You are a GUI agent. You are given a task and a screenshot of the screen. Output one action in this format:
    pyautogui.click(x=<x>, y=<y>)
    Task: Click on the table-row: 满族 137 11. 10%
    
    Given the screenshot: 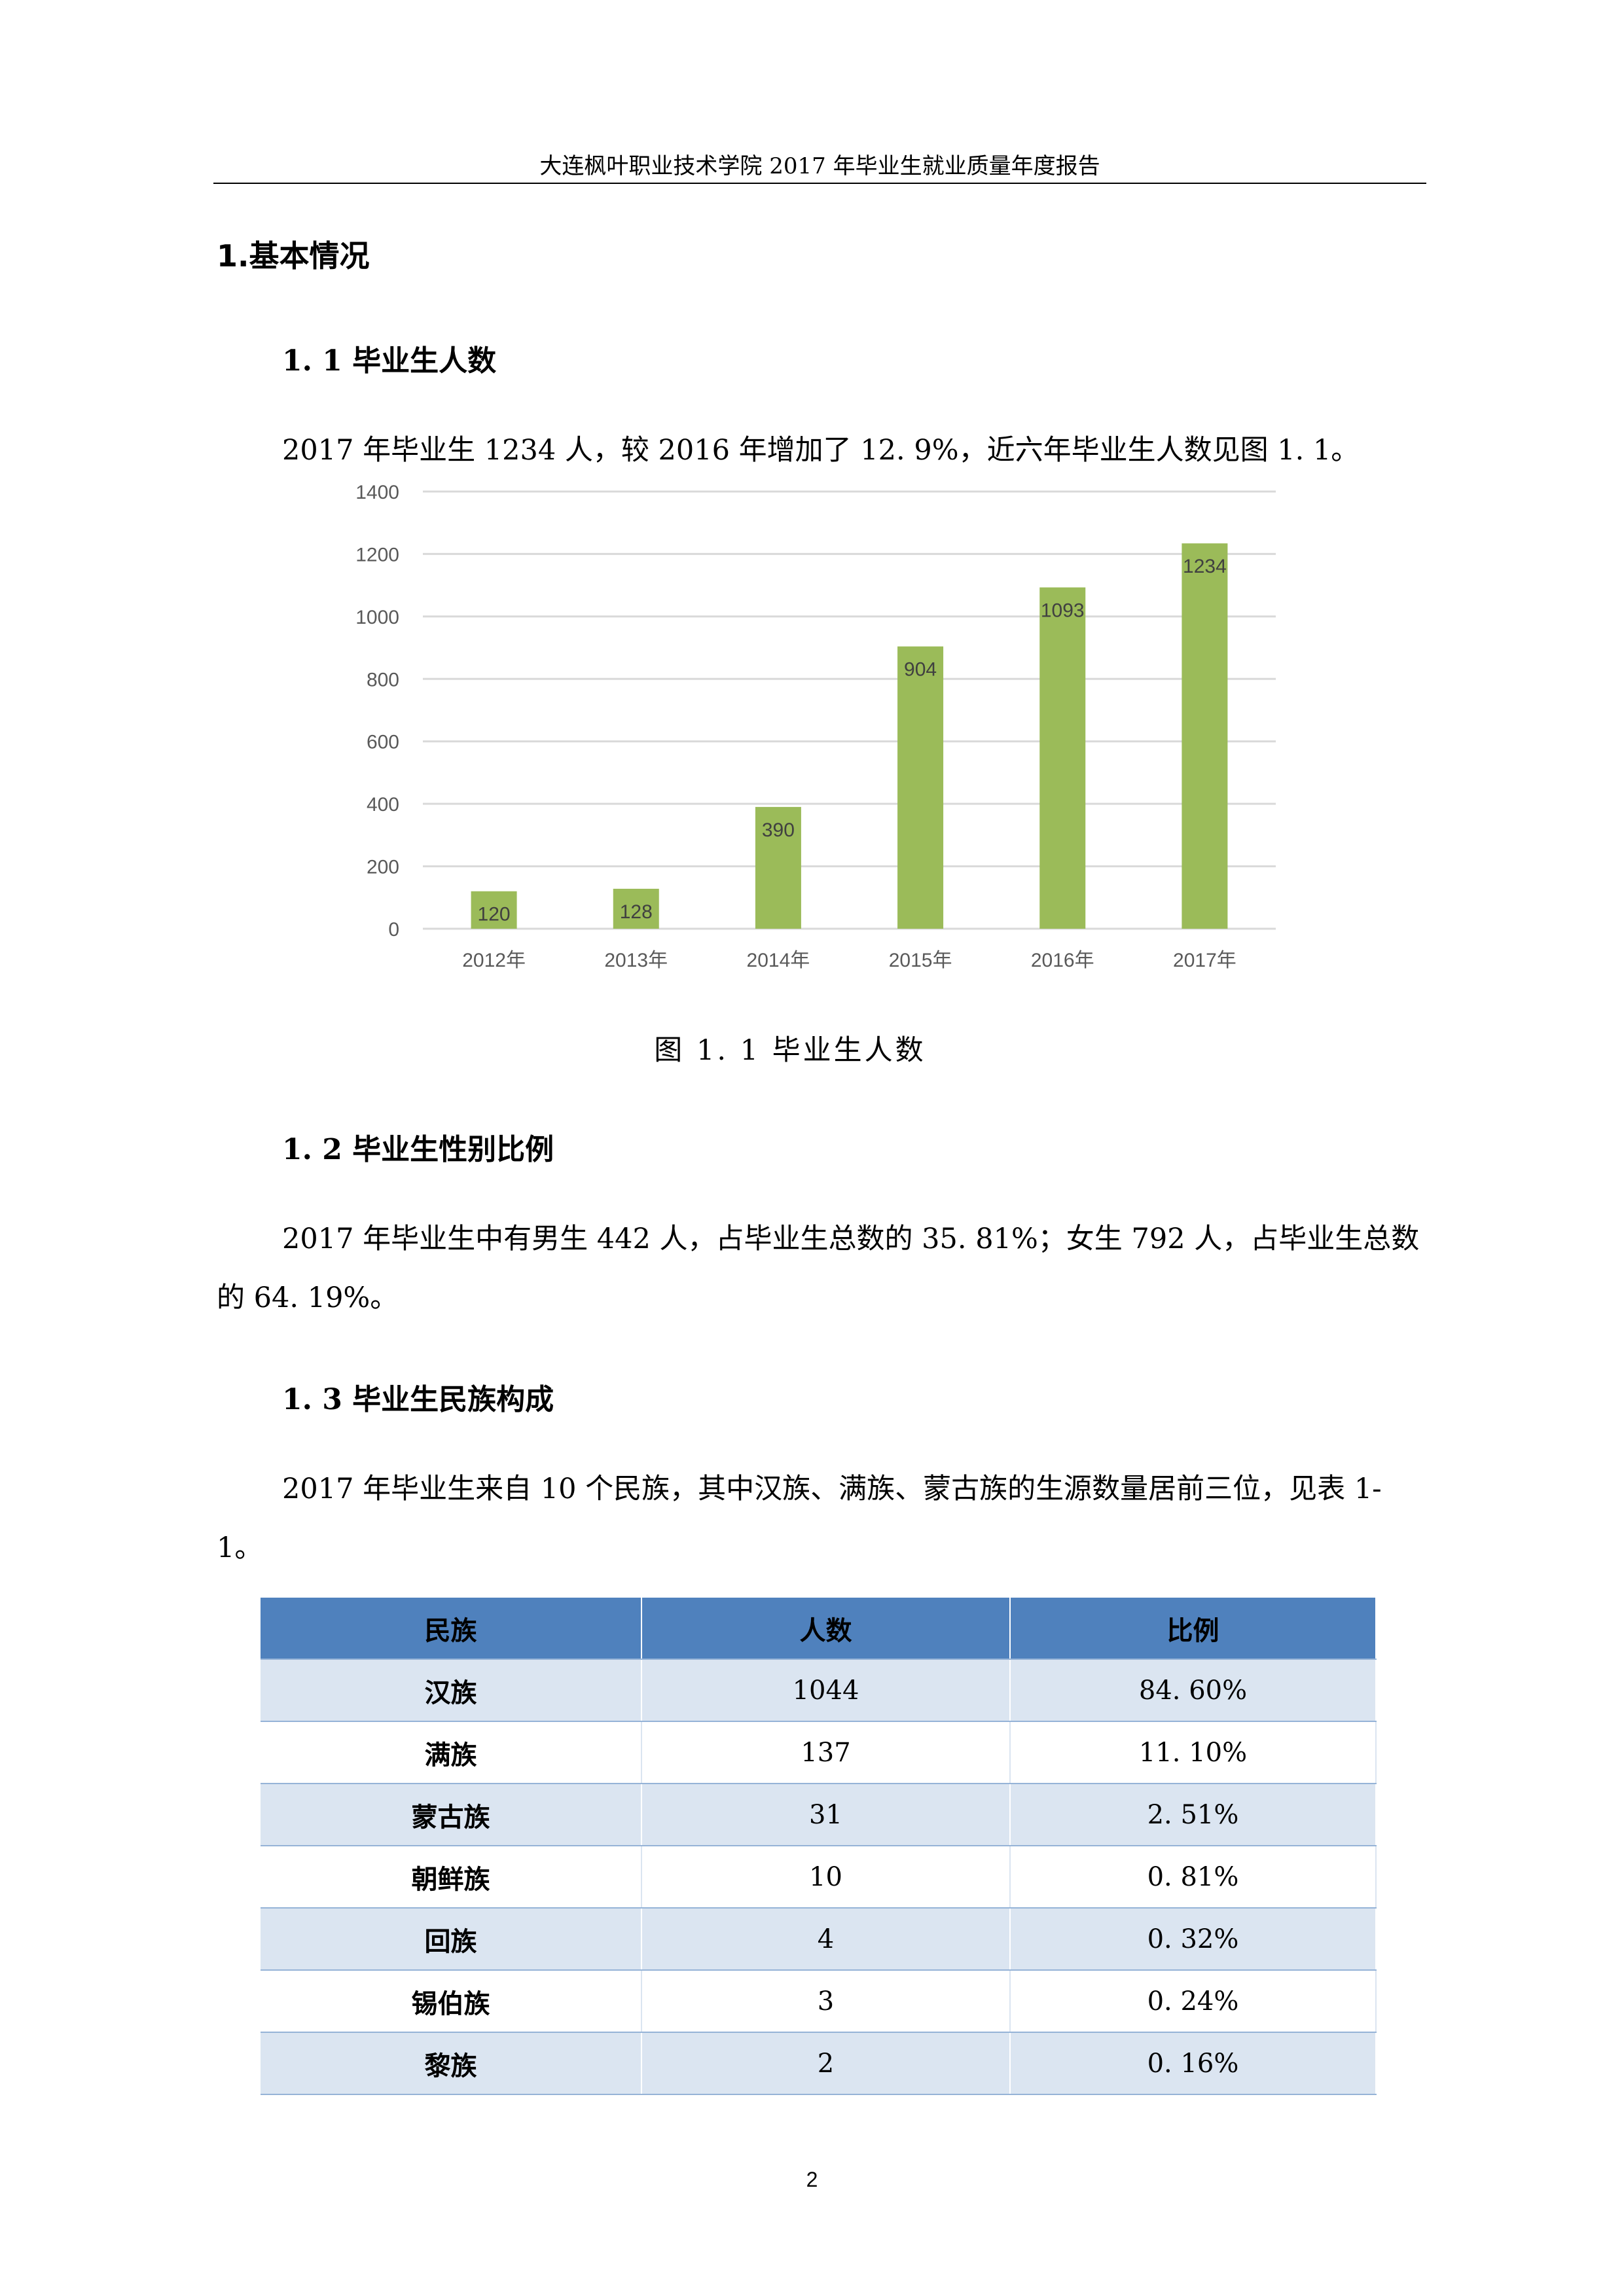 What is the action you would take?
    pyautogui.click(x=819, y=1752)
    